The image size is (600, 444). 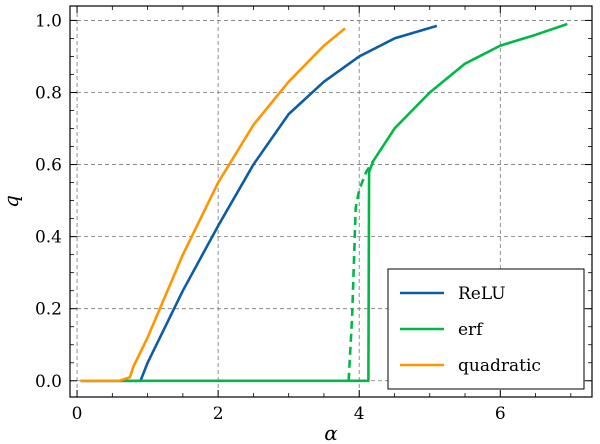 I want to click on y-tick-label: 0.2, so click(x=48, y=310).